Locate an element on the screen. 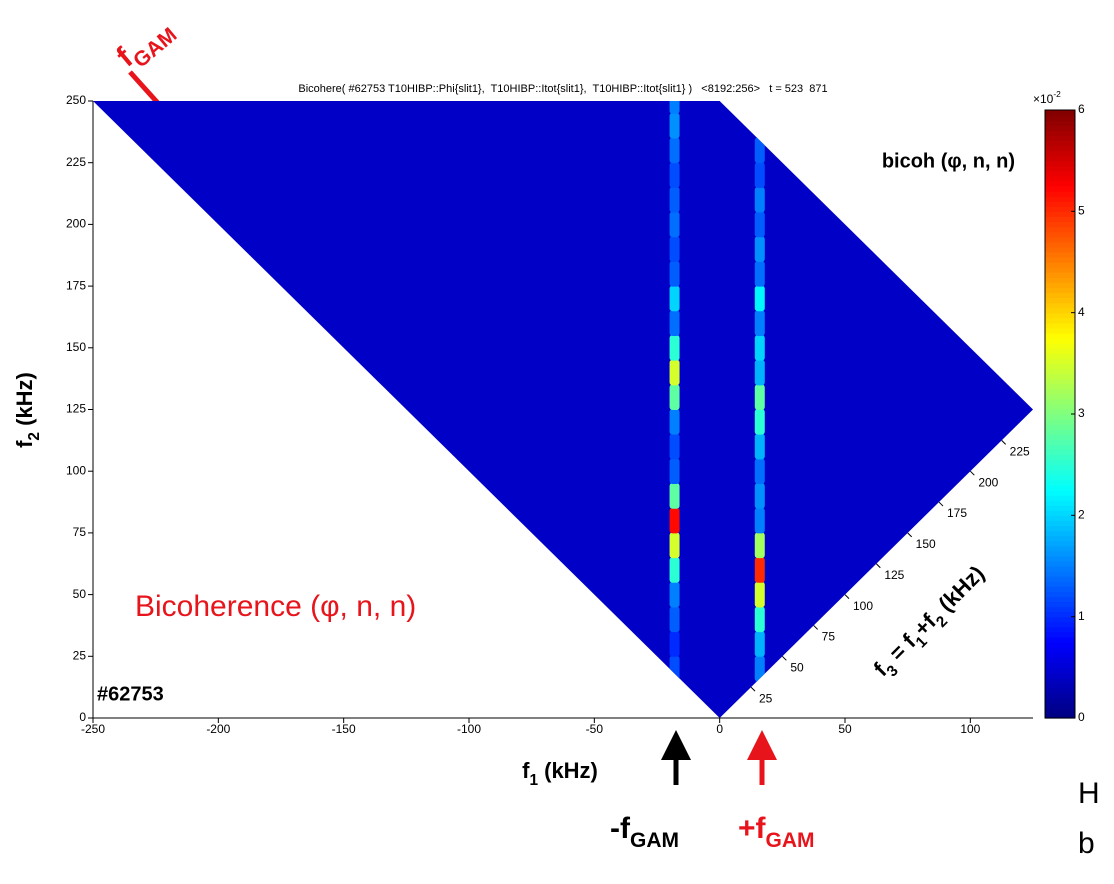  y-tick-label: 250 is located at coordinates (76, 100).